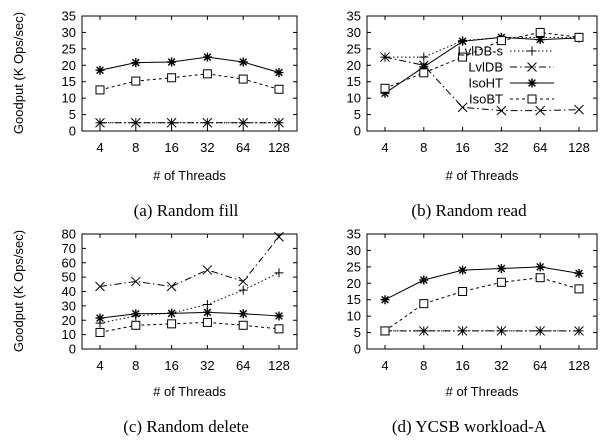 This screenshot has height=440, width=605. What do you see at coordinates (186, 210) in the screenshot?
I see `panel-caption: (a) Random fill` at bounding box center [186, 210].